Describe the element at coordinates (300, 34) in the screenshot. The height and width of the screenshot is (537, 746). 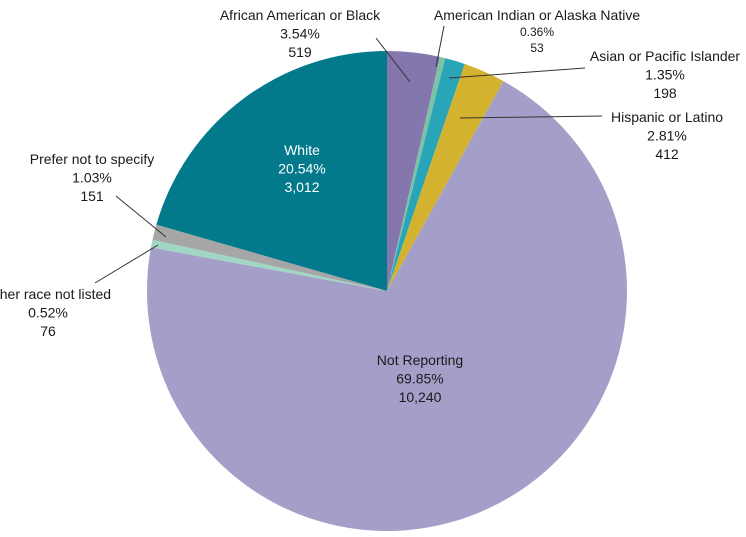
I see `slice-percent: 3.54%` at that location.